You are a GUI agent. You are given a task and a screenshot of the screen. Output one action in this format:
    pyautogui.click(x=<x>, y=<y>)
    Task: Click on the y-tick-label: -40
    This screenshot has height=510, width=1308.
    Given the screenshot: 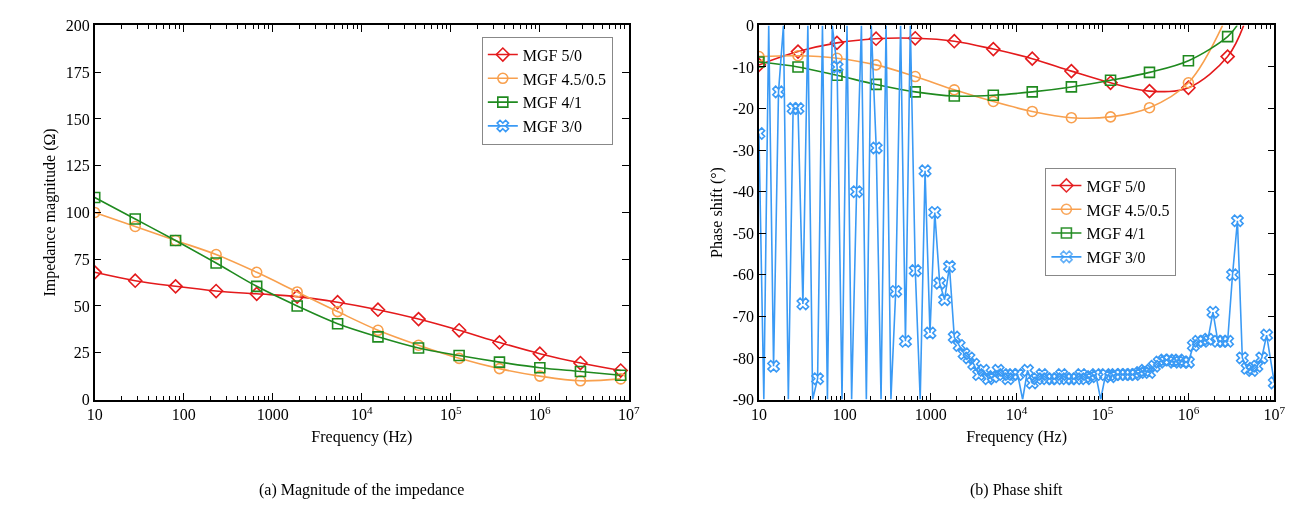 What is the action you would take?
    pyautogui.click(x=743, y=192)
    